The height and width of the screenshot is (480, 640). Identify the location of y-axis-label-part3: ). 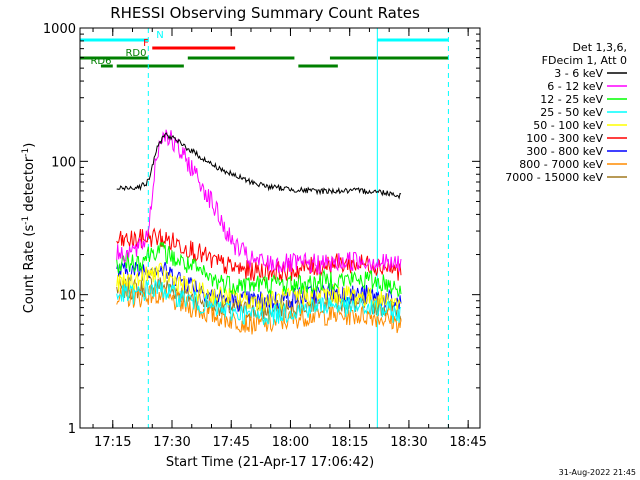
(29, 145).